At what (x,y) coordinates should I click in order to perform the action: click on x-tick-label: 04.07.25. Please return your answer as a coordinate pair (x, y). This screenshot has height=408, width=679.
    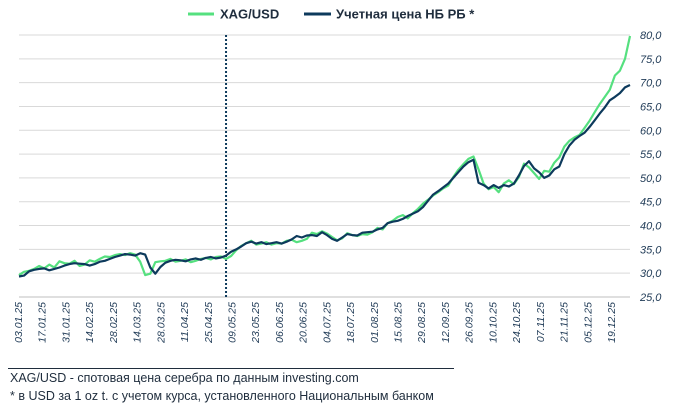
    Looking at the image, I should click on (327, 322).